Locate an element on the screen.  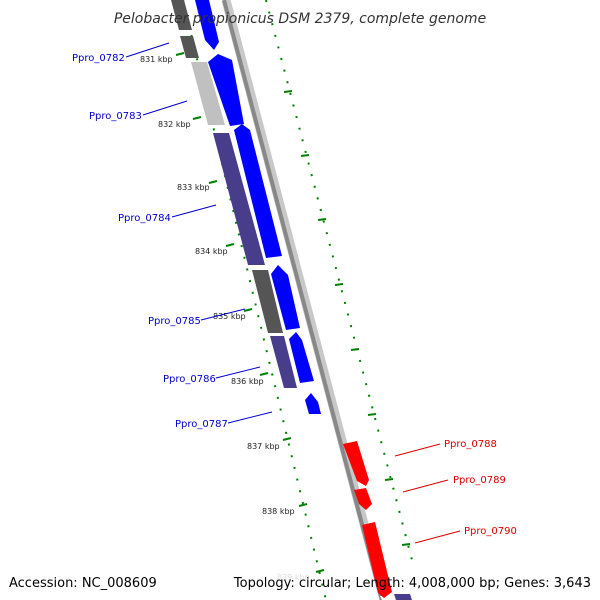
shade-bar-bottom-partial is located at coordinates (403, 597).